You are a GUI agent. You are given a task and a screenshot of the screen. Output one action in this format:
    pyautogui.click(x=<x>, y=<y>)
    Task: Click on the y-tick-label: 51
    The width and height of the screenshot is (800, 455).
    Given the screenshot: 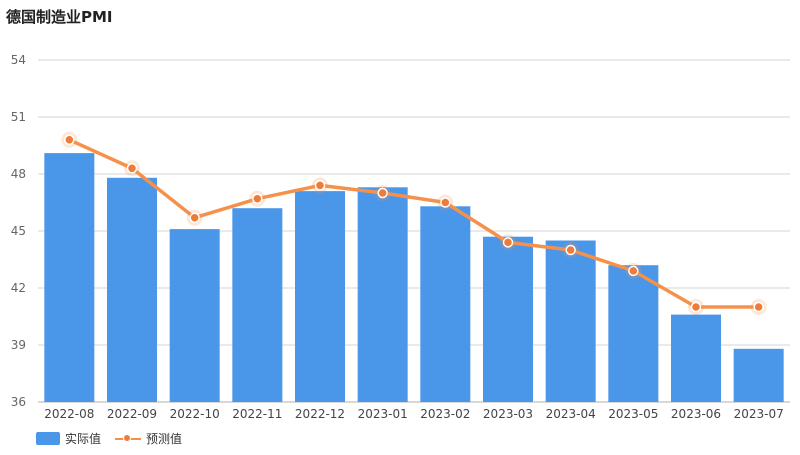 What is the action you would take?
    pyautogui.click(x=18, y=117)
    